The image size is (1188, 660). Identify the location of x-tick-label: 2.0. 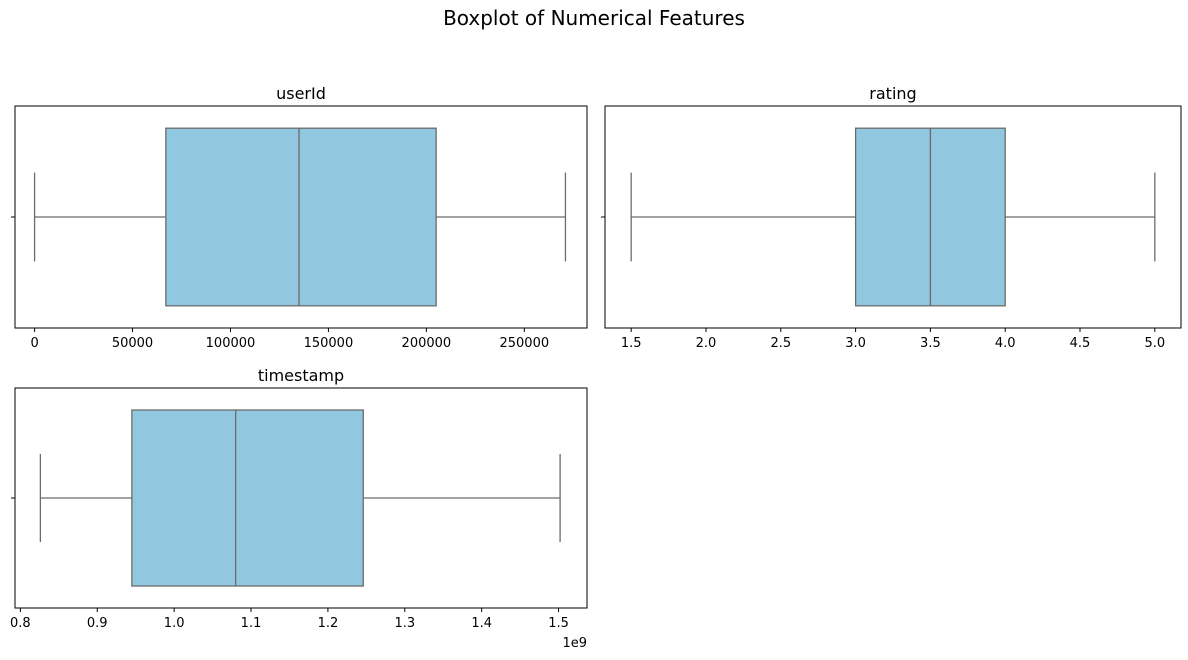
(706, 343).